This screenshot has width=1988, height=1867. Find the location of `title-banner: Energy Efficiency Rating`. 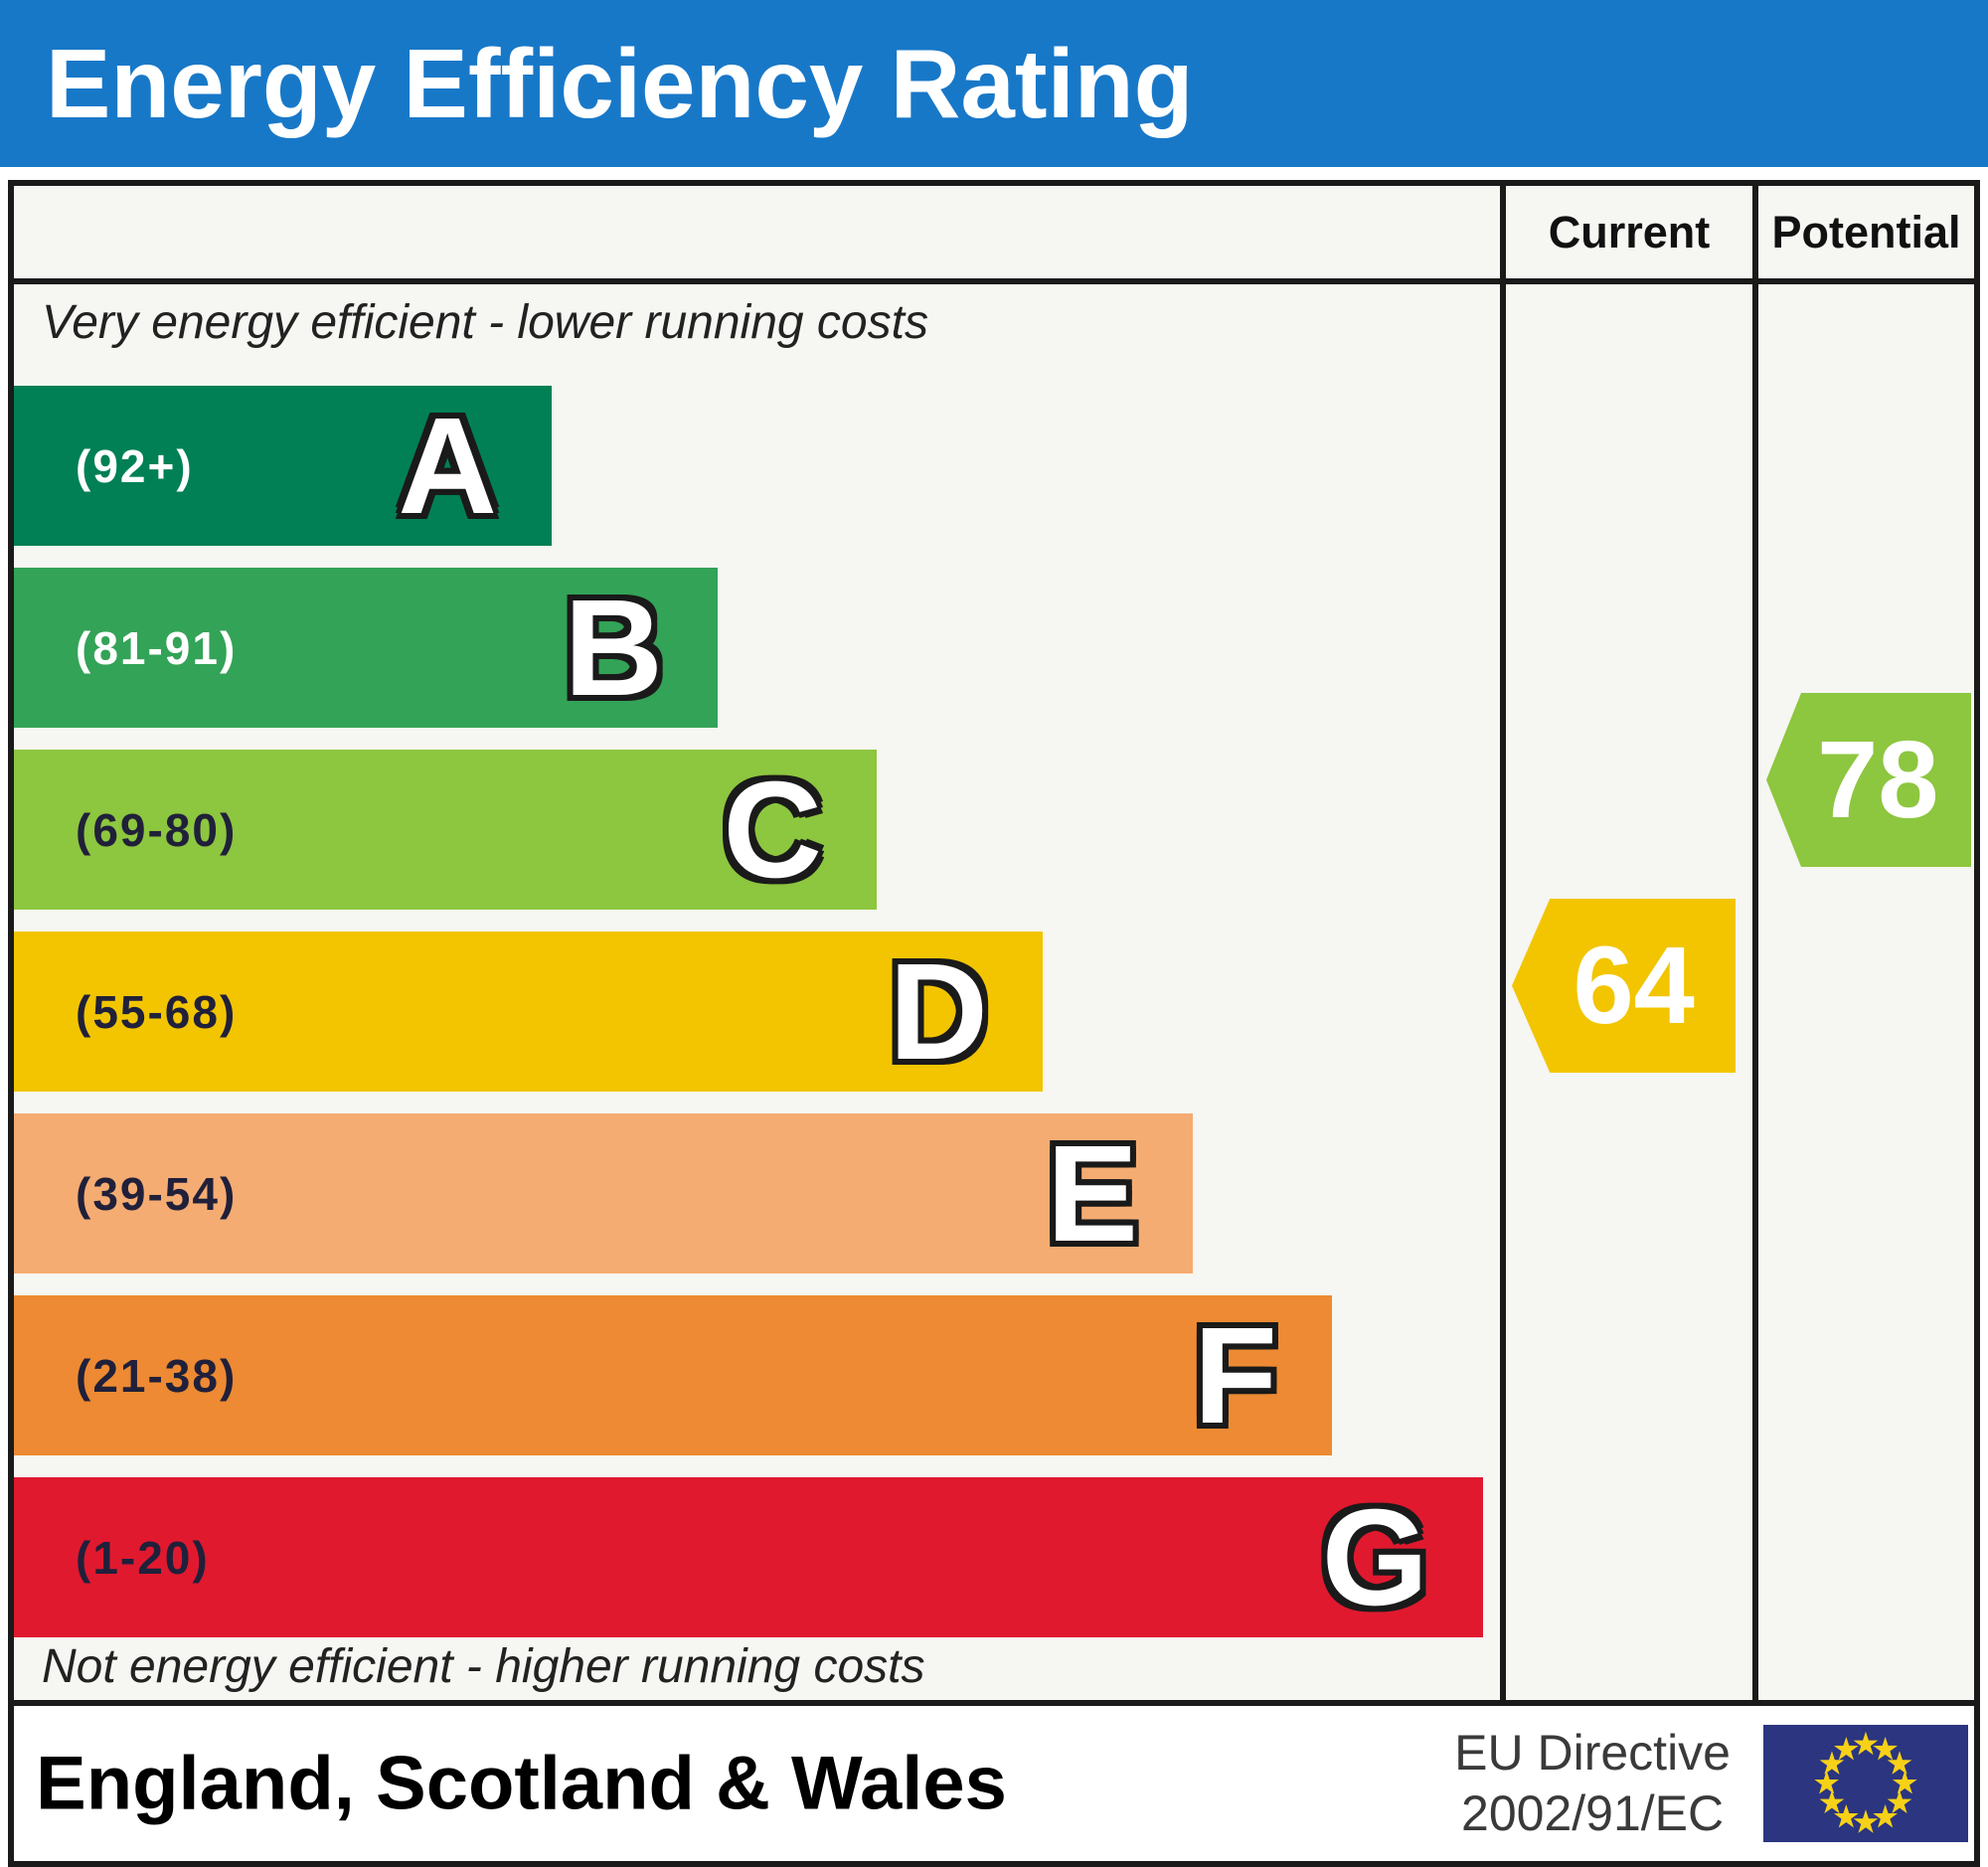

title-banner: Energy Efficiency Rating is located at coordinates (994, 83).